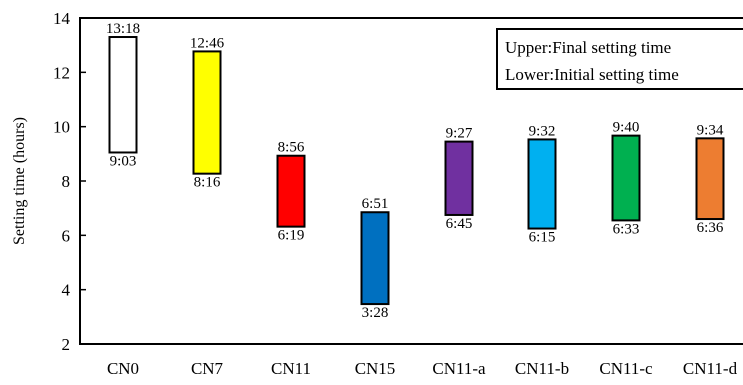 The height and width of the screenshot is (385, 743). Describe the element at coordinates (61, 72) in the screenshot. I see `y-tick-label: 12` at that location.